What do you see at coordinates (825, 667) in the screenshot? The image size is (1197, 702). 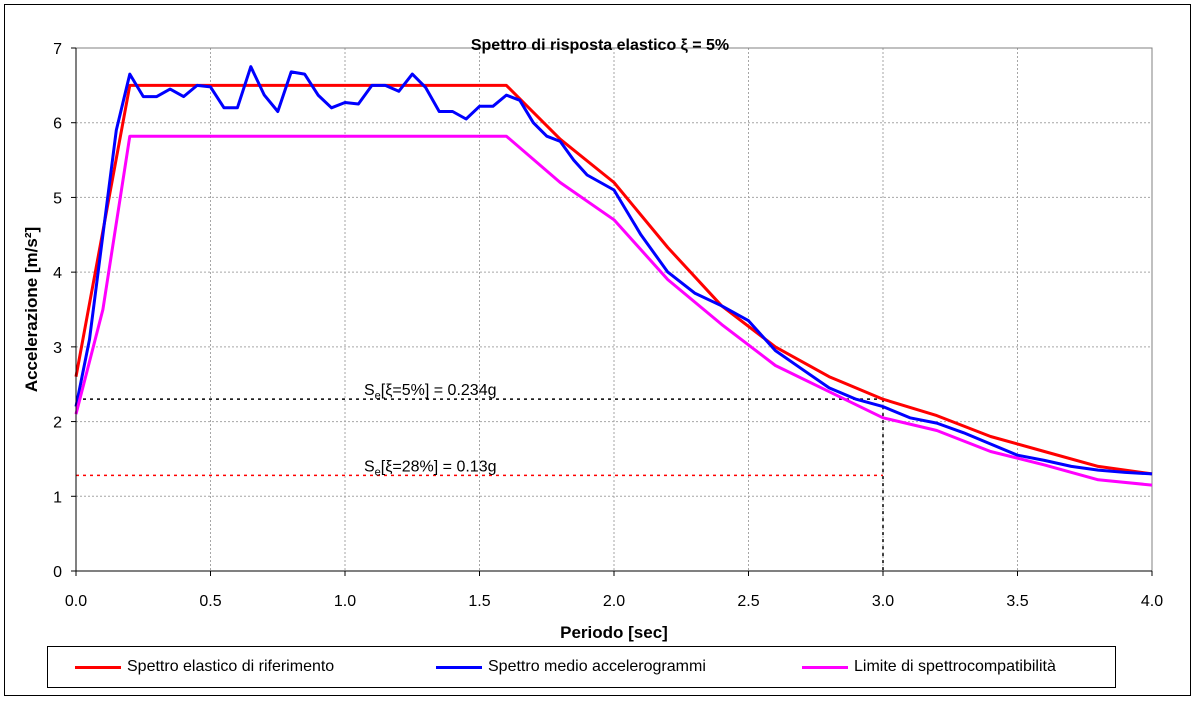 I see `legend-swatch-limit` at bounding box center [825, 667].